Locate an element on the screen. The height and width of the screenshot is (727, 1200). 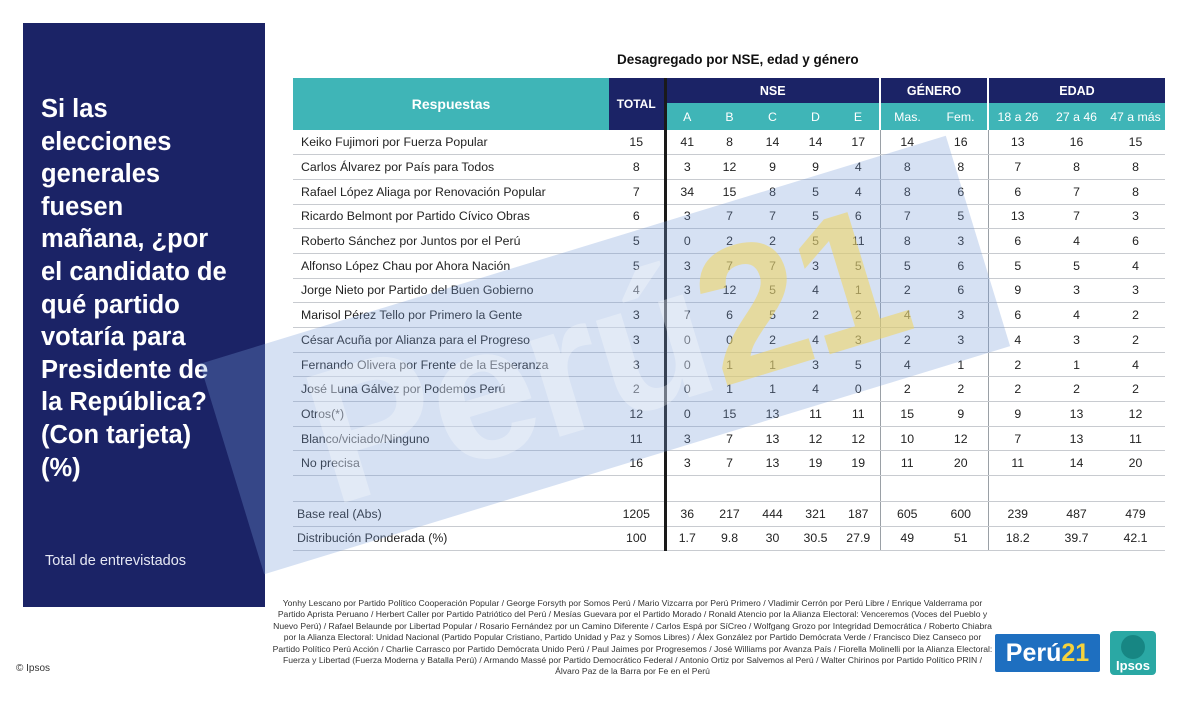
value-cell: 42.1 is located at coordinates (1135, 539).